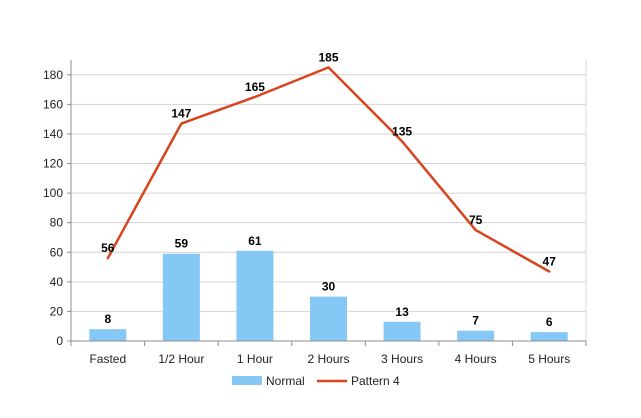 The image size is (641, 418). Describe the element at coordinates (402, 359) in the screenshot. I see `x-tick-label-3-hours: 3 Hours` at that location.